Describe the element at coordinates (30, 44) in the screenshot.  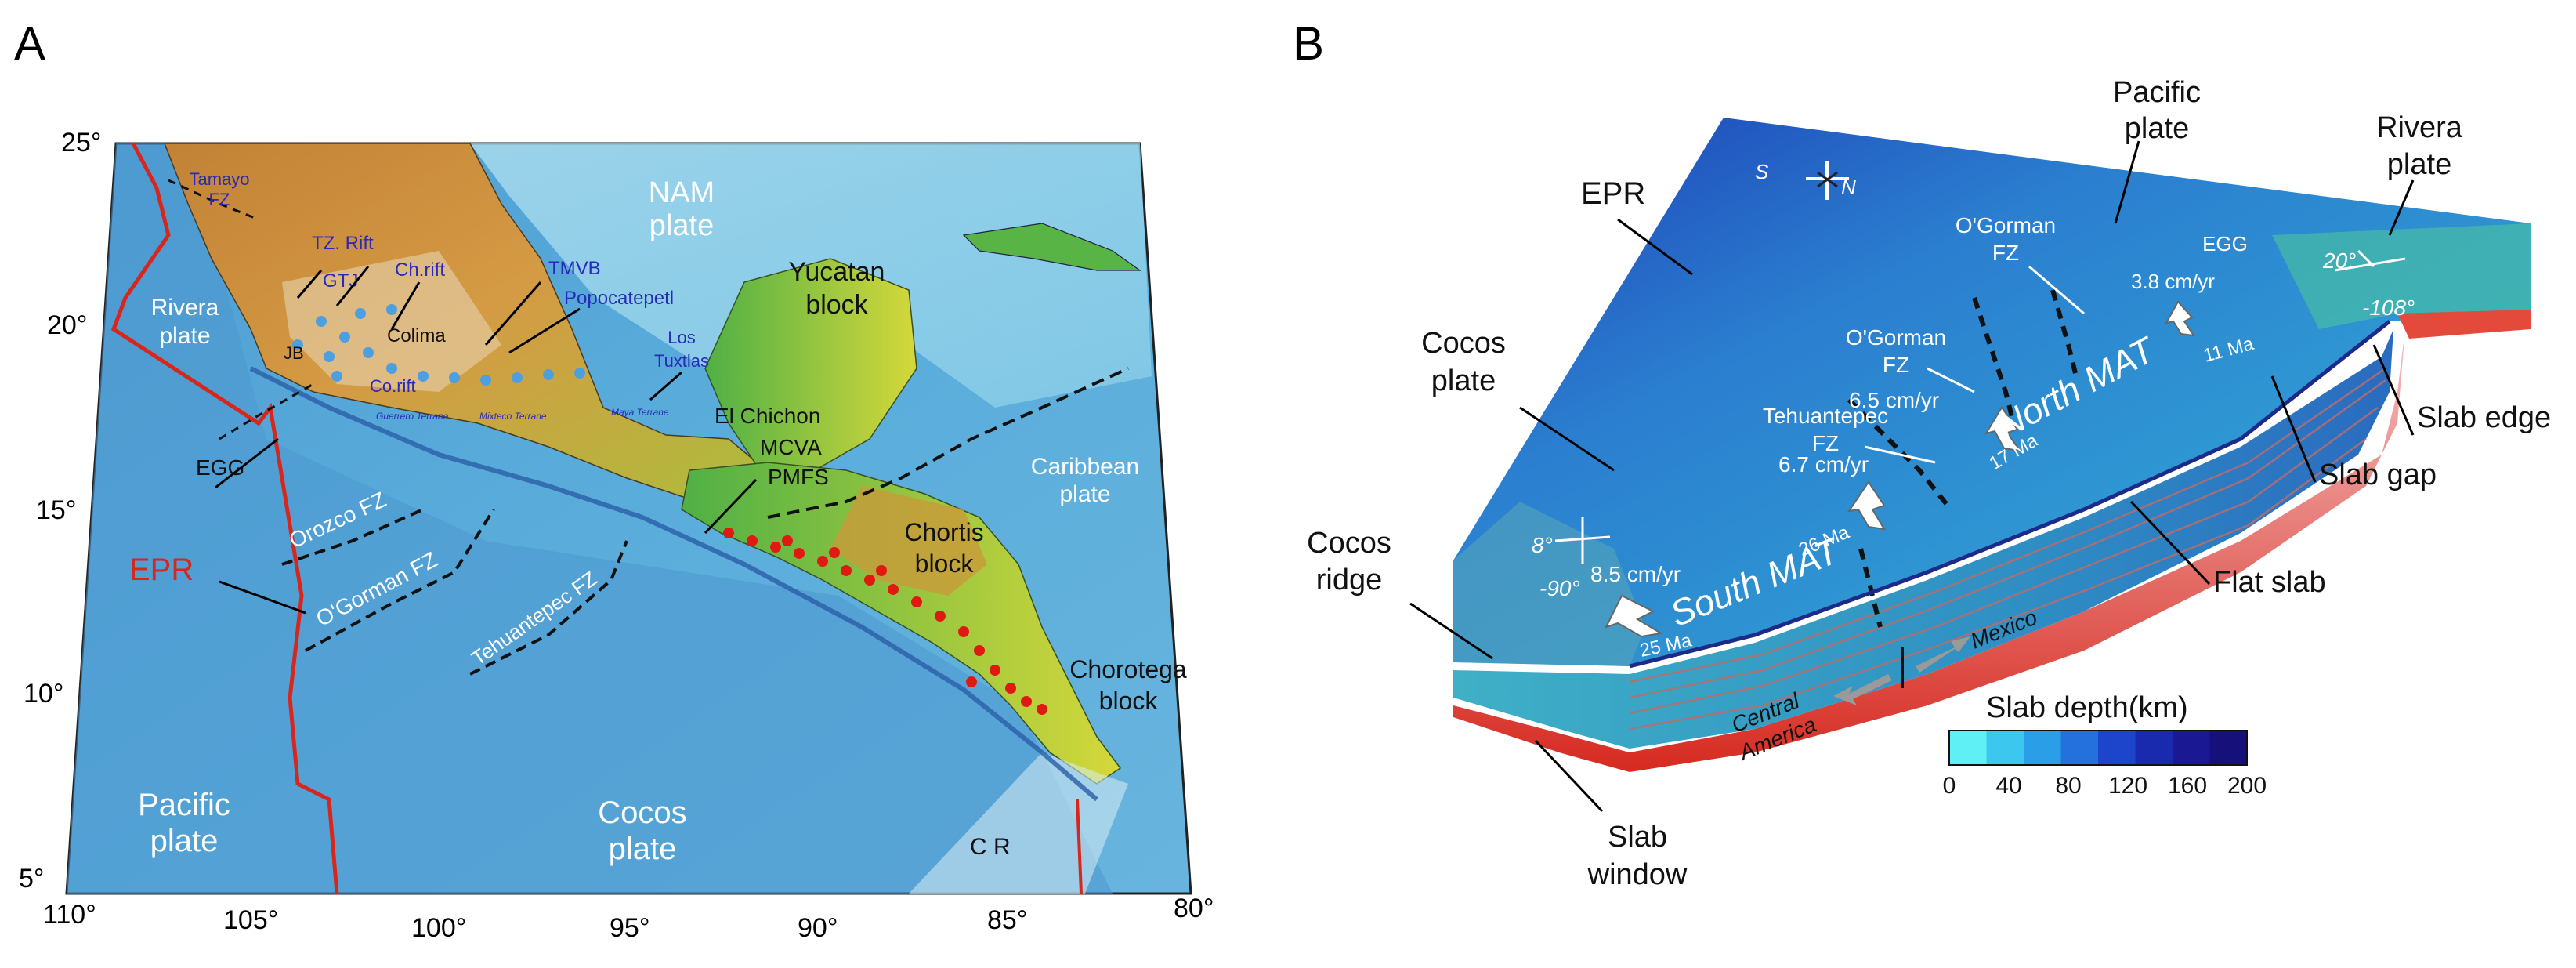
I see `panel-a-letter: A` at that location.